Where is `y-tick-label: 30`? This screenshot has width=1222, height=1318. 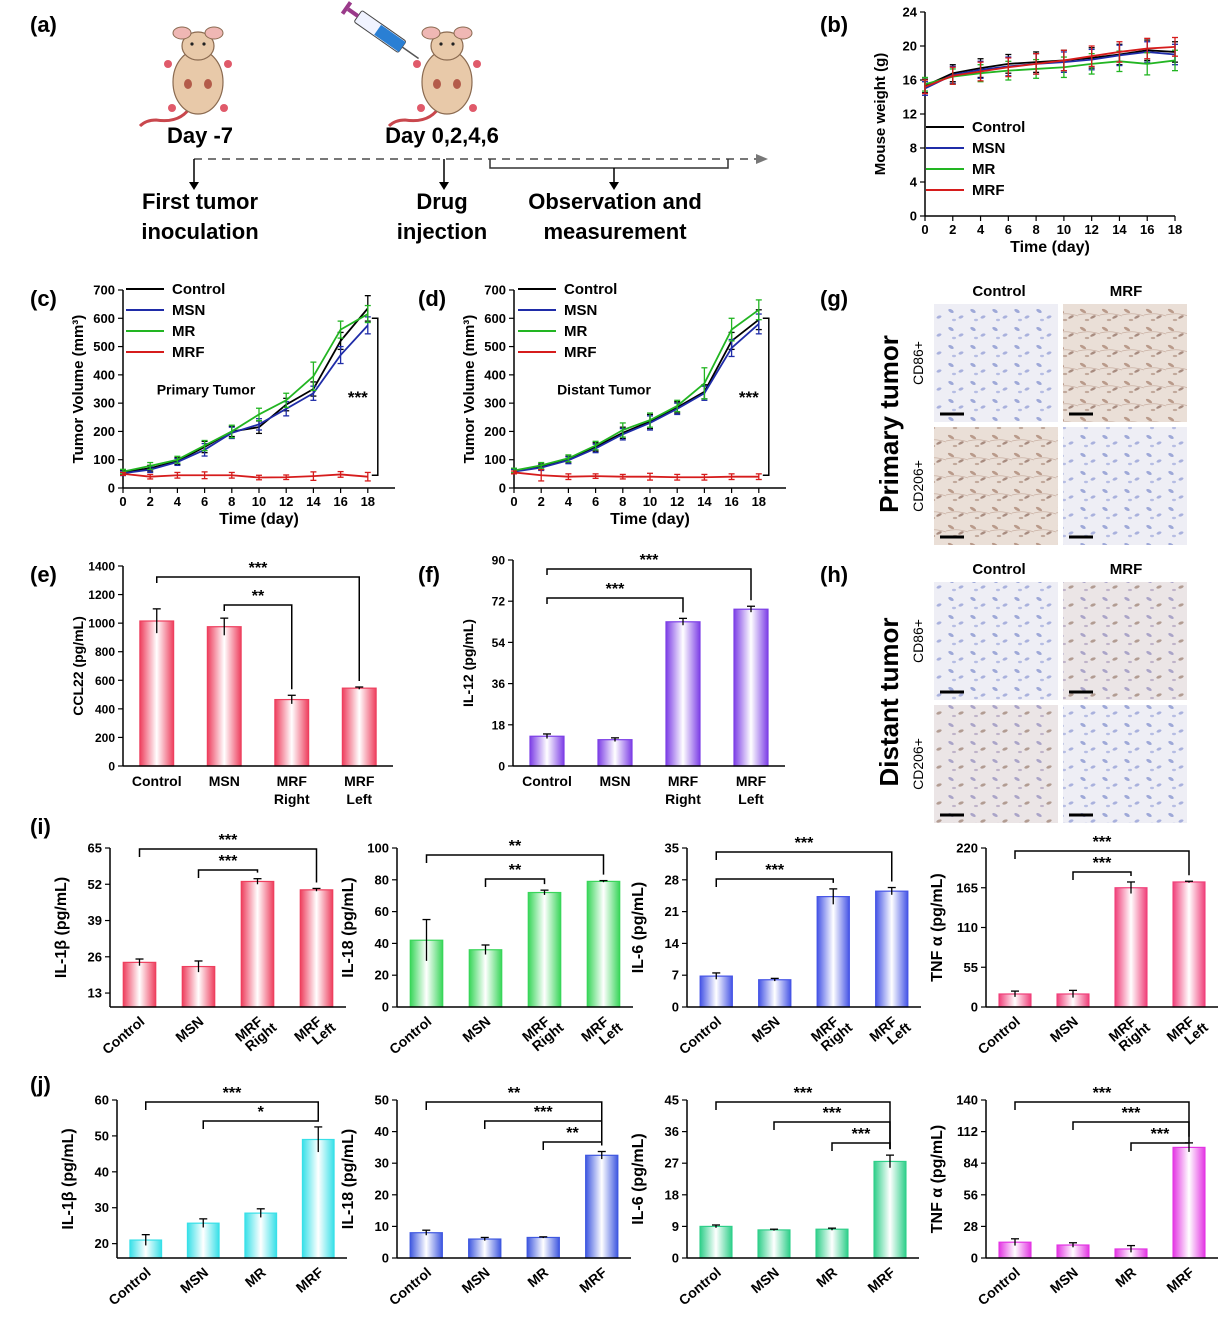 y-tick-label: 30 is located at coordinates (382, 1163).